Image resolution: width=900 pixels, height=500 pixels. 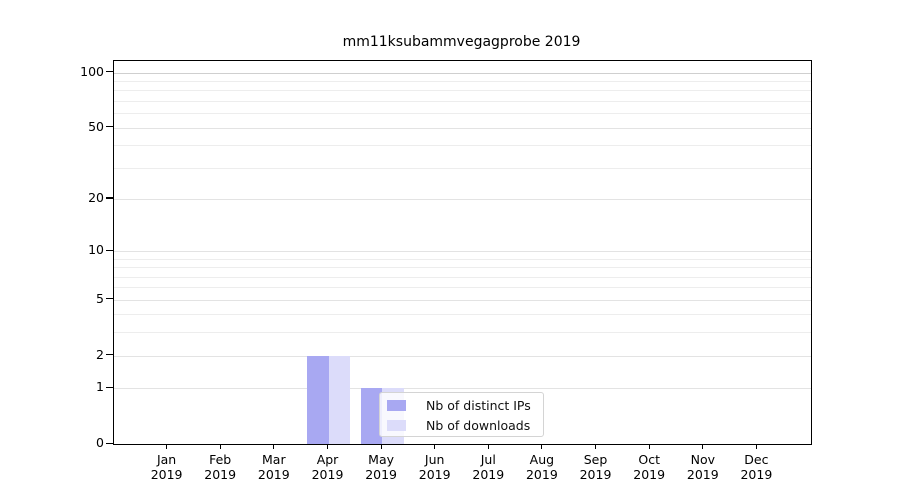 What do you see at coordinates (100, 298) in the screenshot?
I see `y-tick-label-5: 5` at bounding box center [100, 298].